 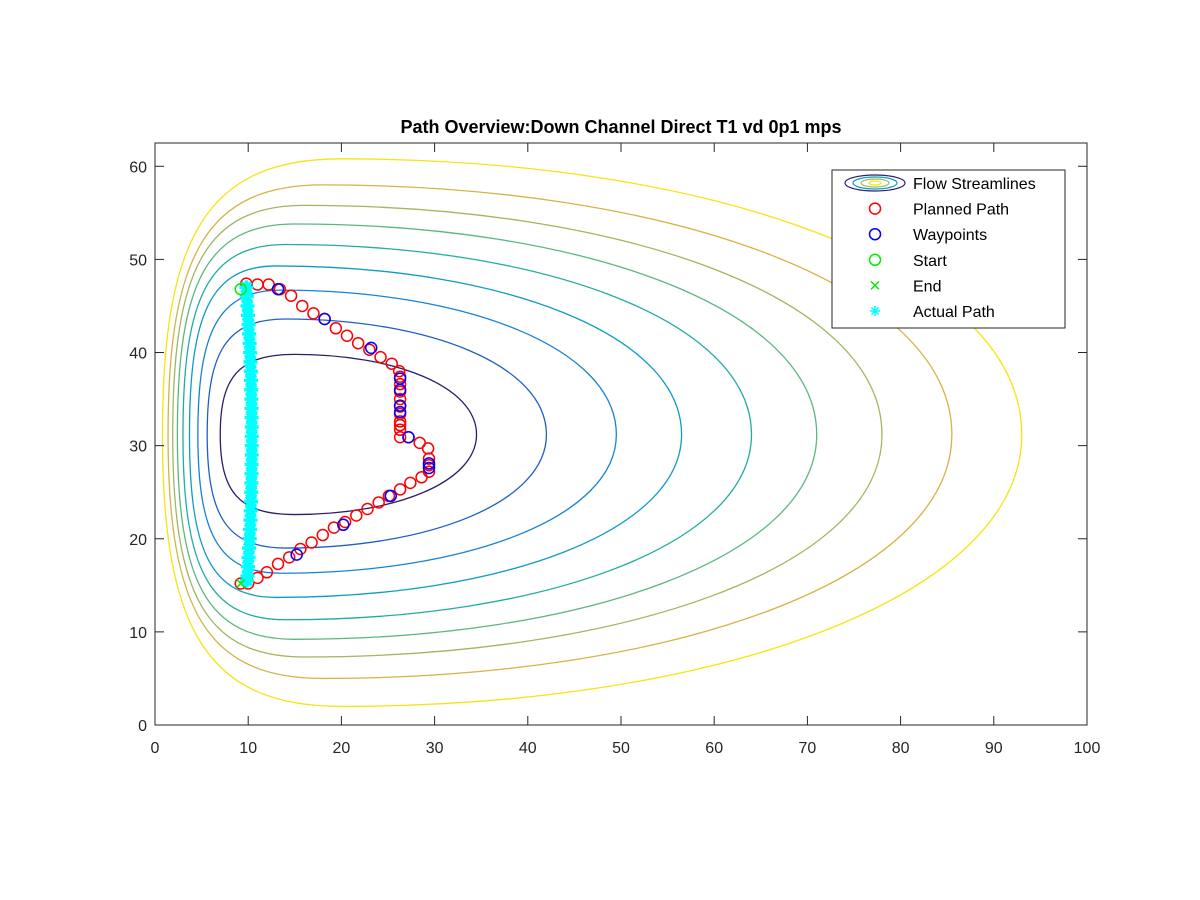 I want to click on x-tick-label: 60, so click(x=714, y=748).